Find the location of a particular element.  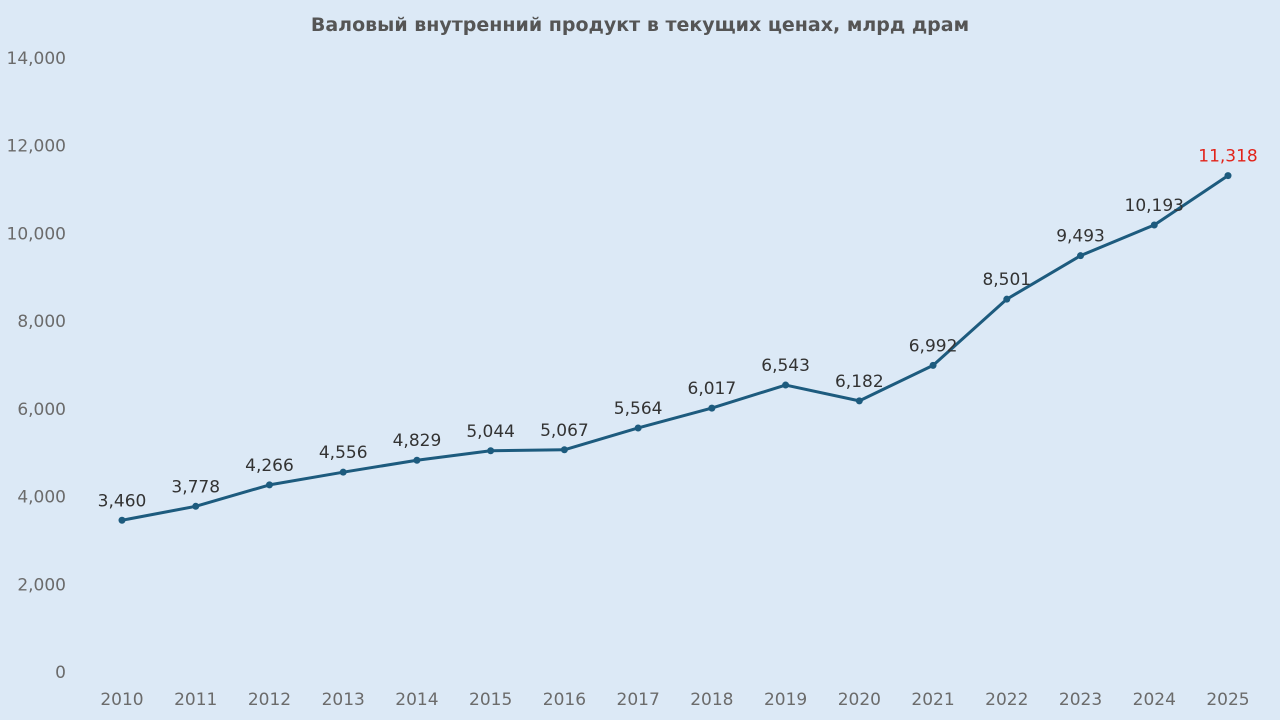

x-tick-label: 2018 is located at coordinates (711, 700).